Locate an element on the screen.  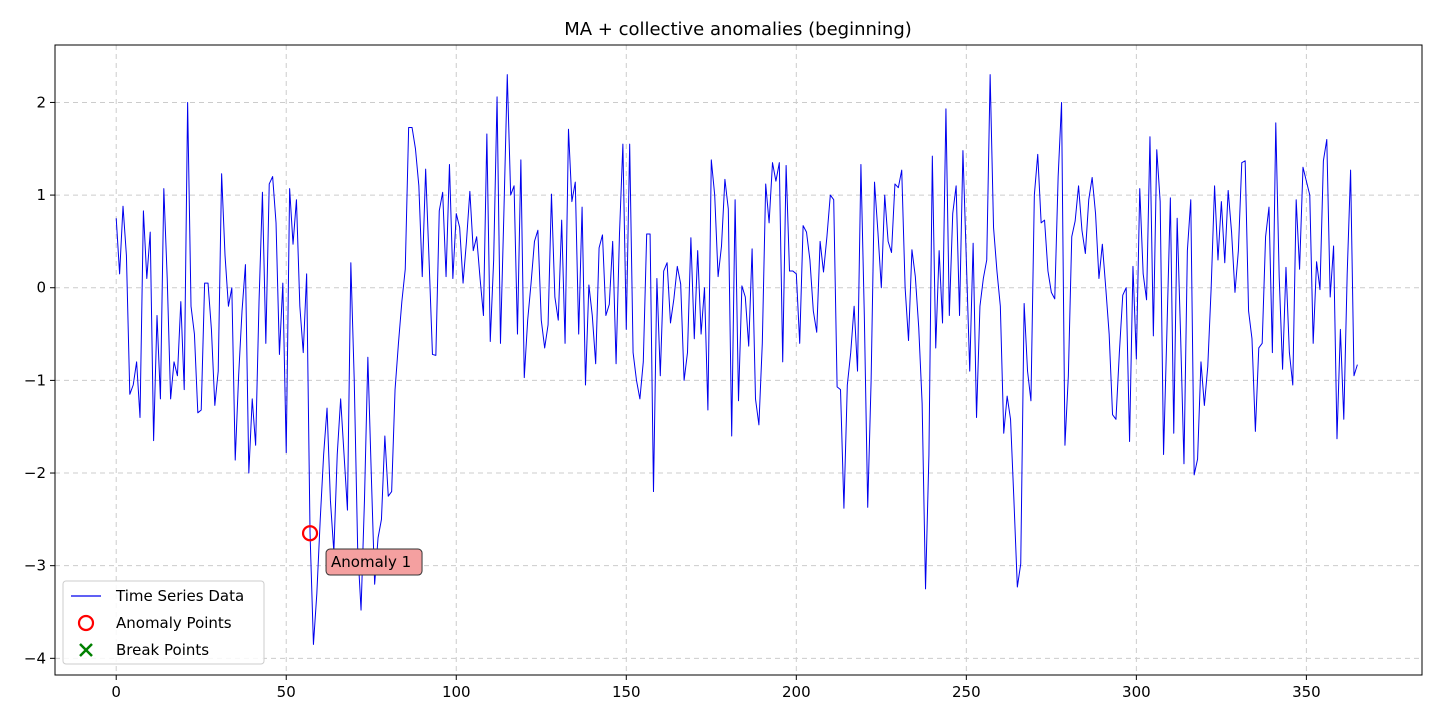
x-tick-label: 0 is located at coordinates (116, 692).